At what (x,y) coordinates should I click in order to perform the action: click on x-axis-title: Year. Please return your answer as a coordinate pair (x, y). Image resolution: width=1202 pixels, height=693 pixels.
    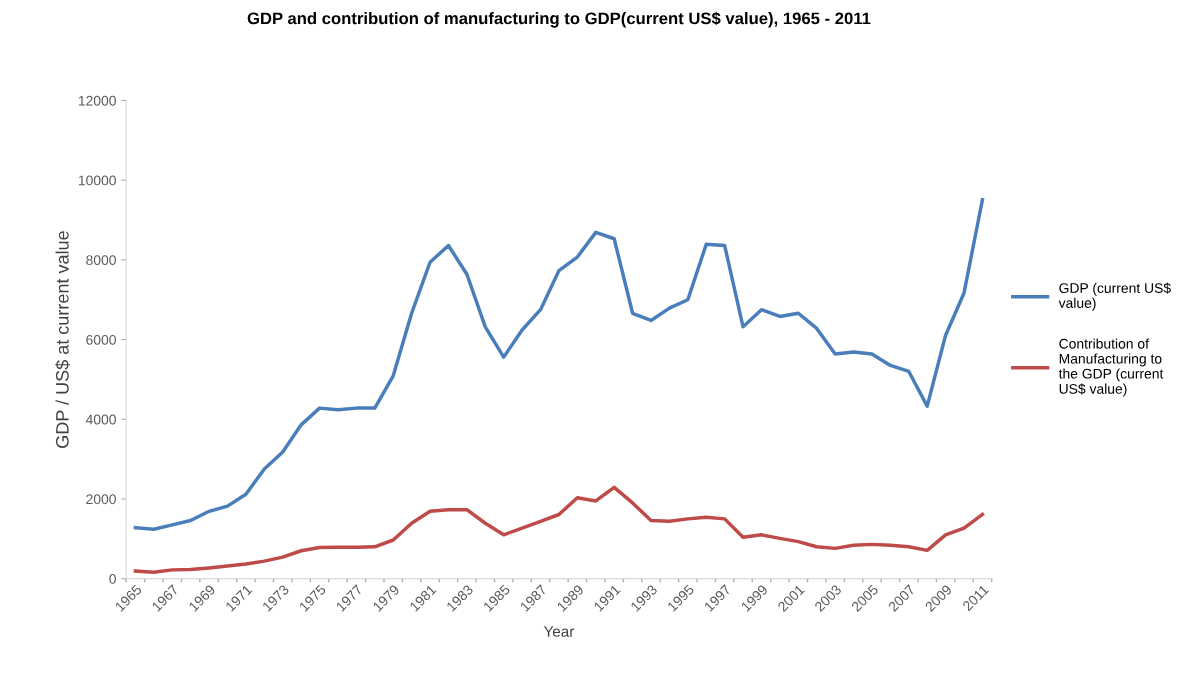
    Looking at the image, I should click on (559, 631).